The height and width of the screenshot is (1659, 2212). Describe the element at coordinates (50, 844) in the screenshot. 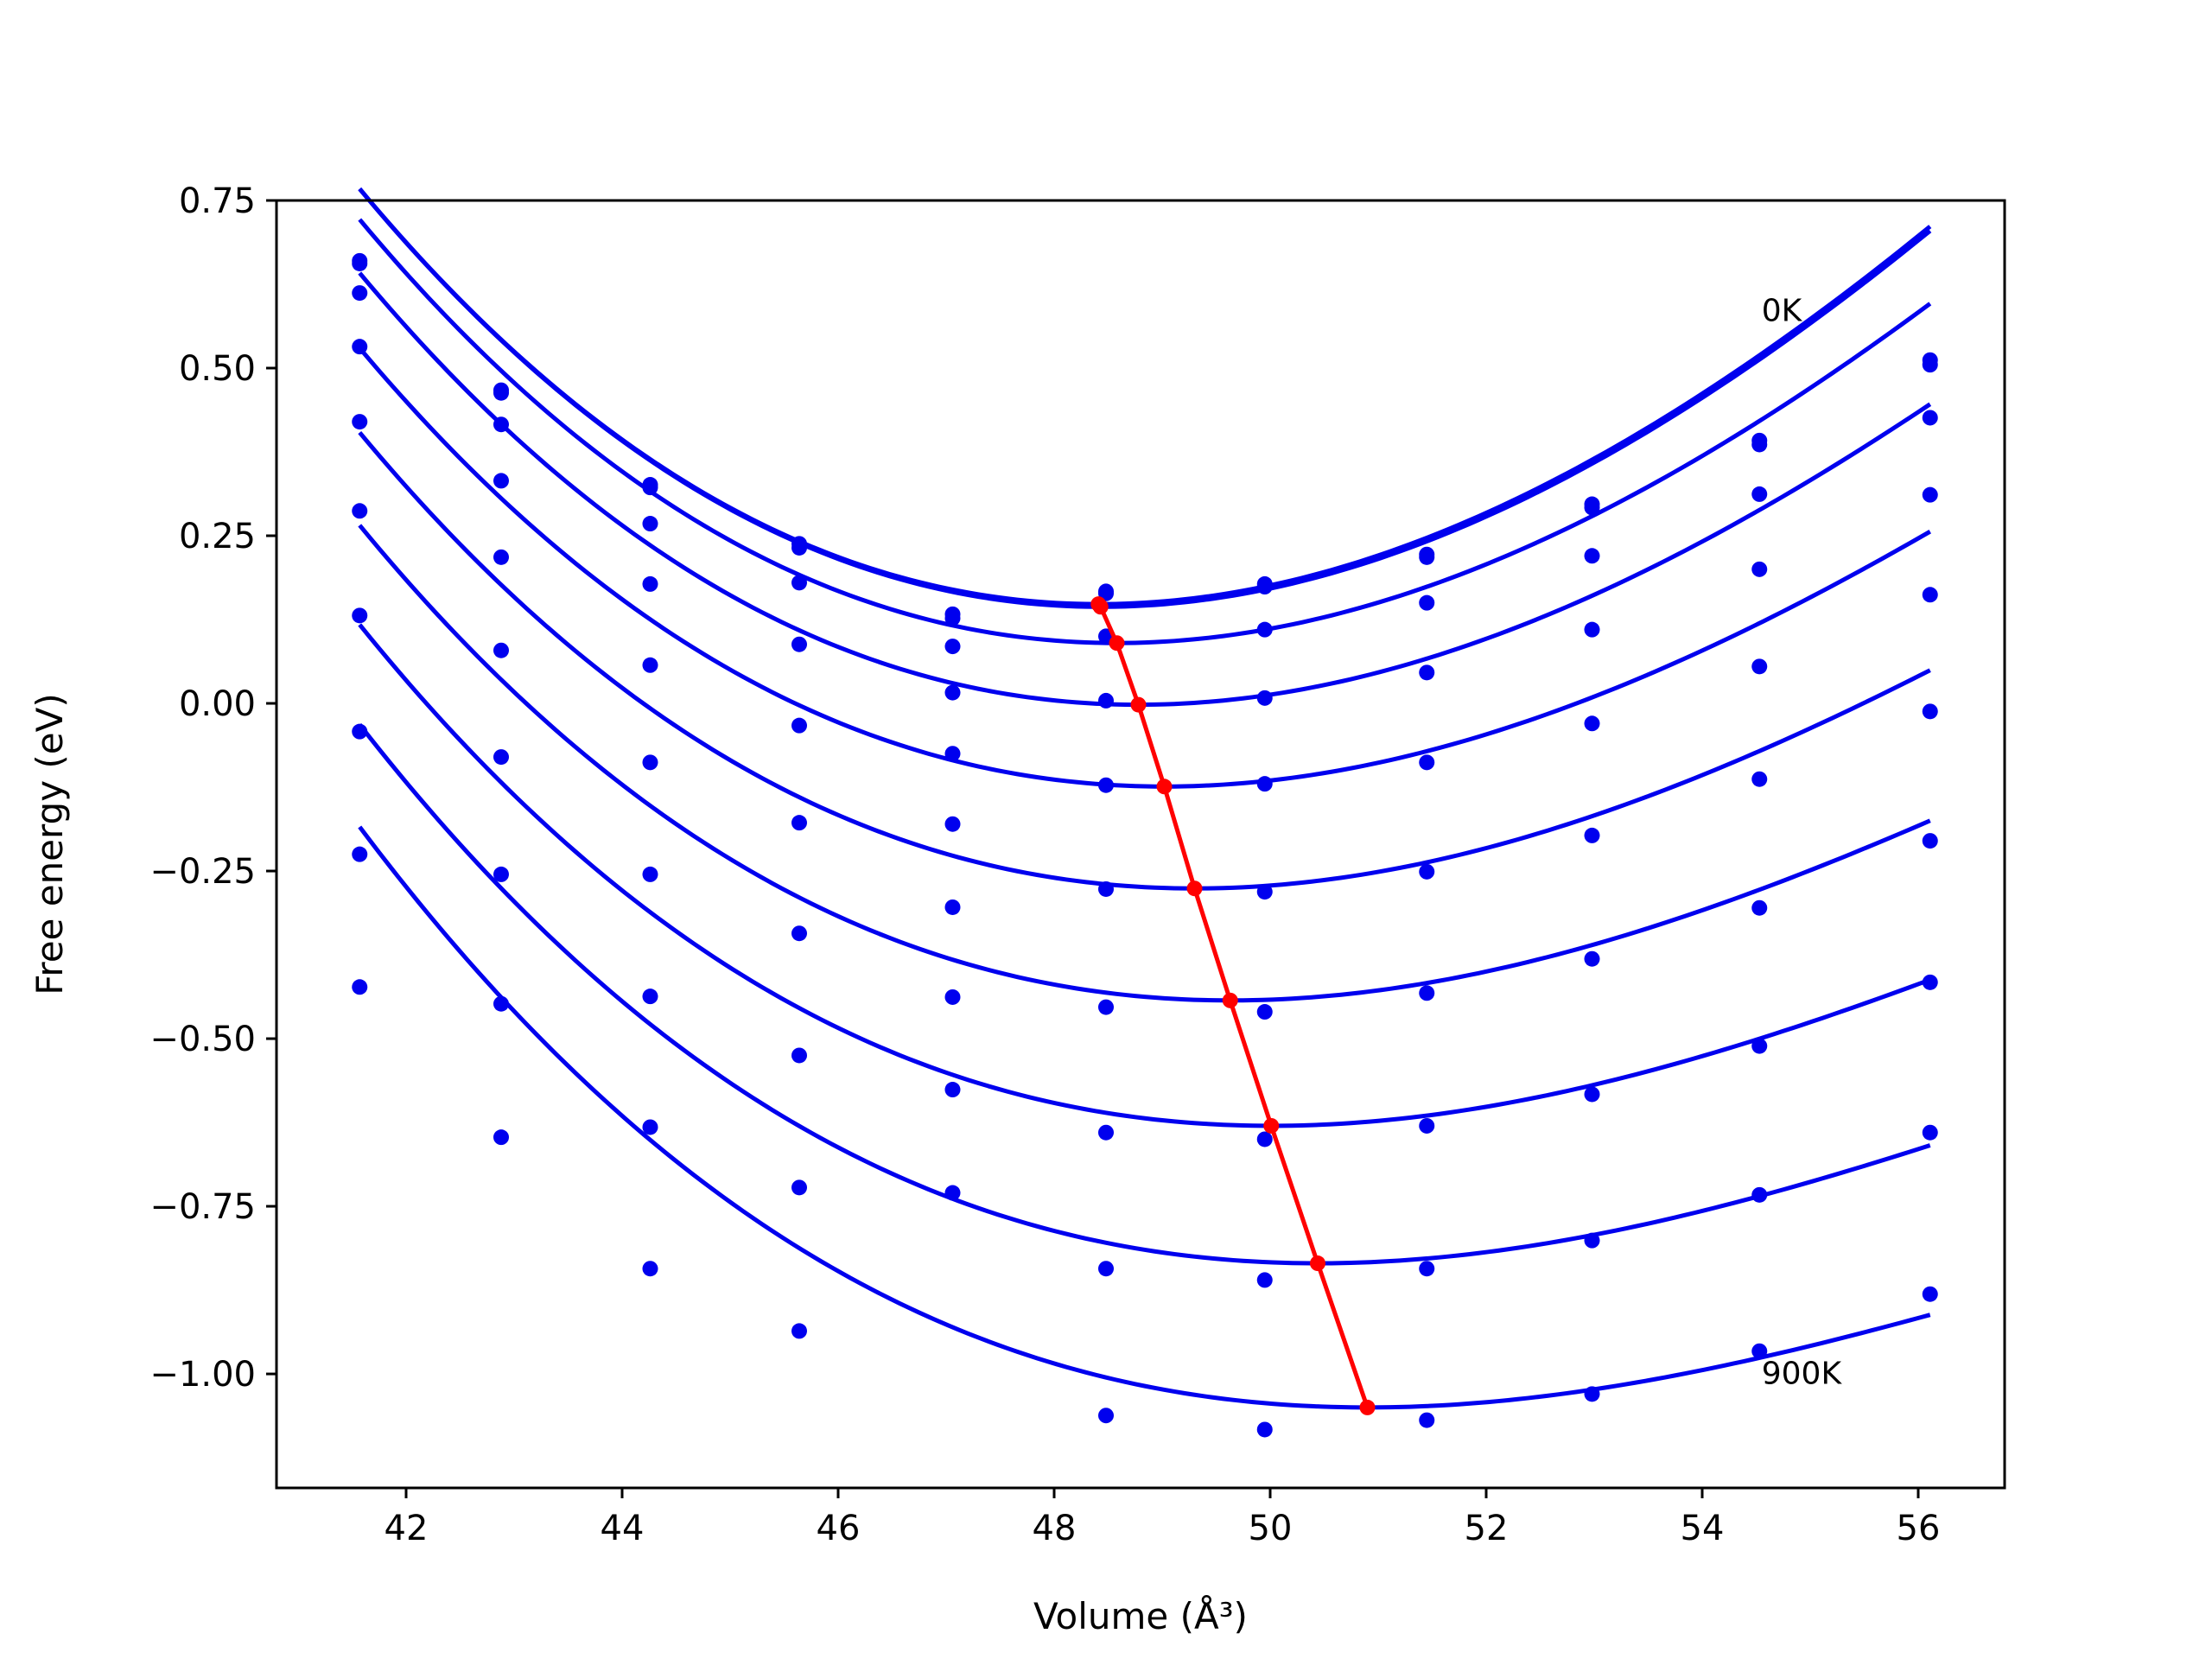

I see `y-axis-label: Free energy (eV)` at that location.